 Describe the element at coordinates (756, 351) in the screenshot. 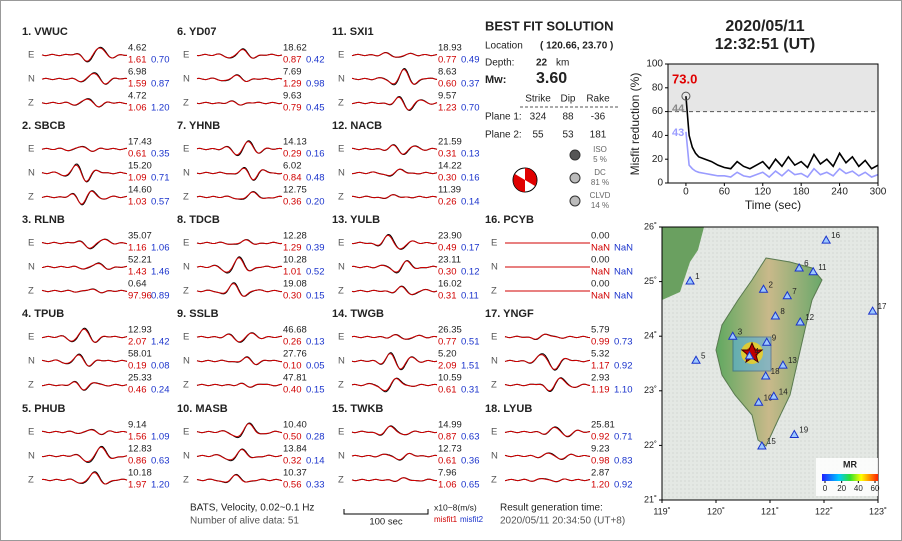

I see `station-label: 4` at that location.